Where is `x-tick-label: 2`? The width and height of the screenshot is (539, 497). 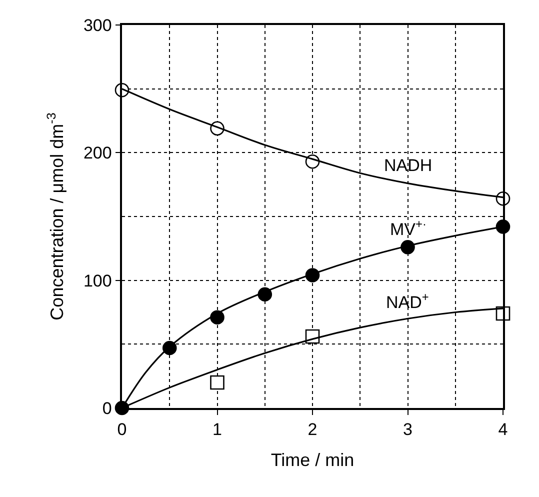 x-tick-label: 2 is located at coordinates (313, 430).